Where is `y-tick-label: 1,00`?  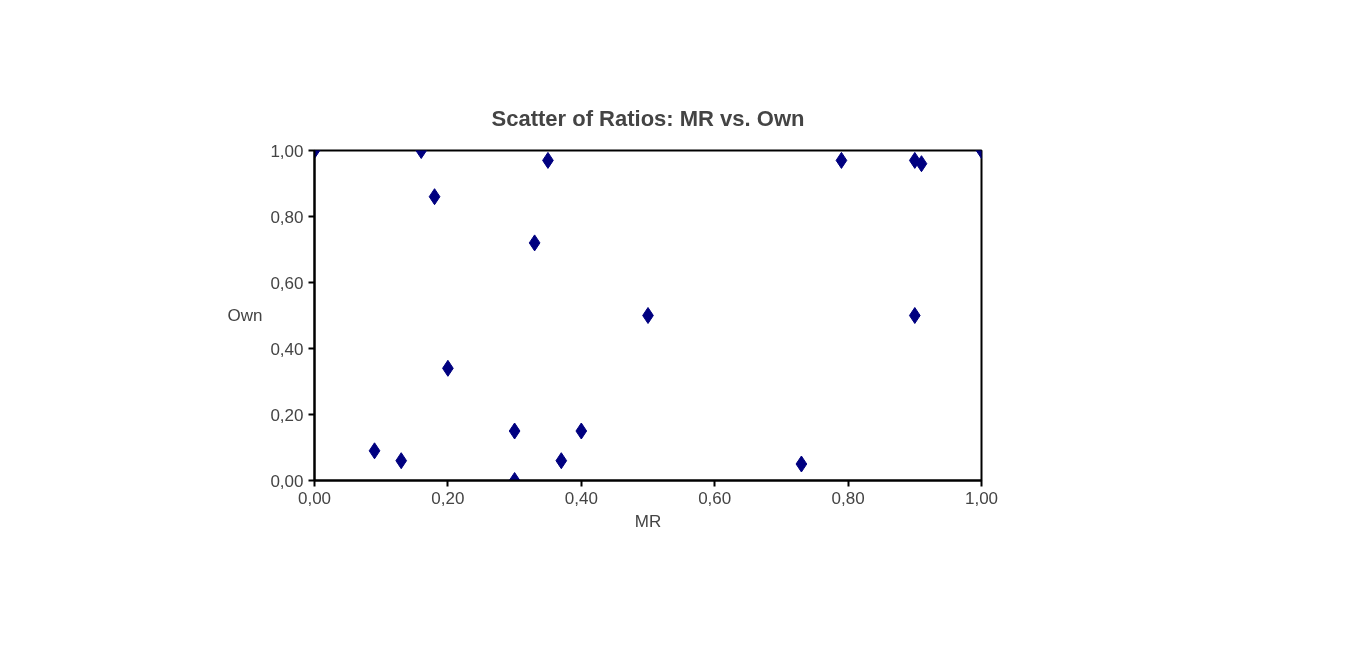 y-tick-label: 1,00 is located at coordinates (287, 151).